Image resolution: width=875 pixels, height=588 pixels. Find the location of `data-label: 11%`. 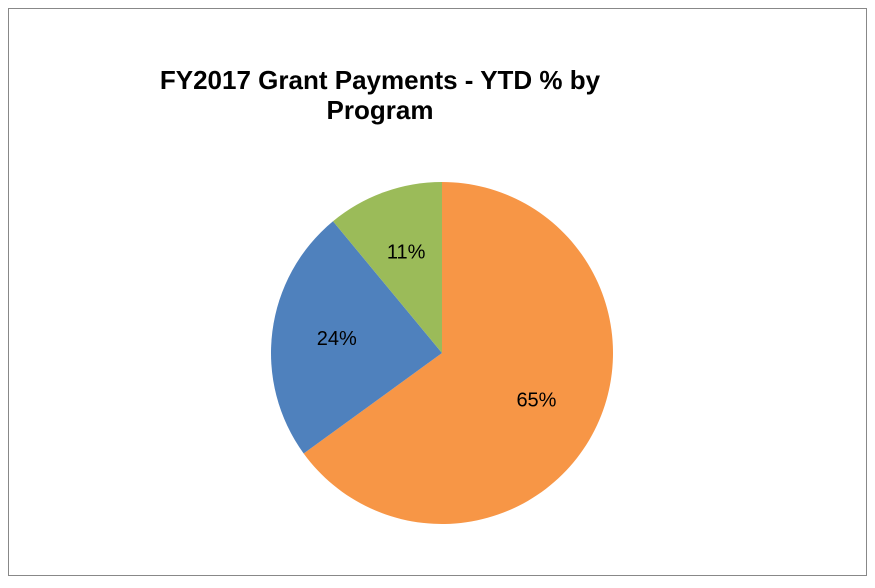

data-label: 11% is located at coordinates (406, 253).